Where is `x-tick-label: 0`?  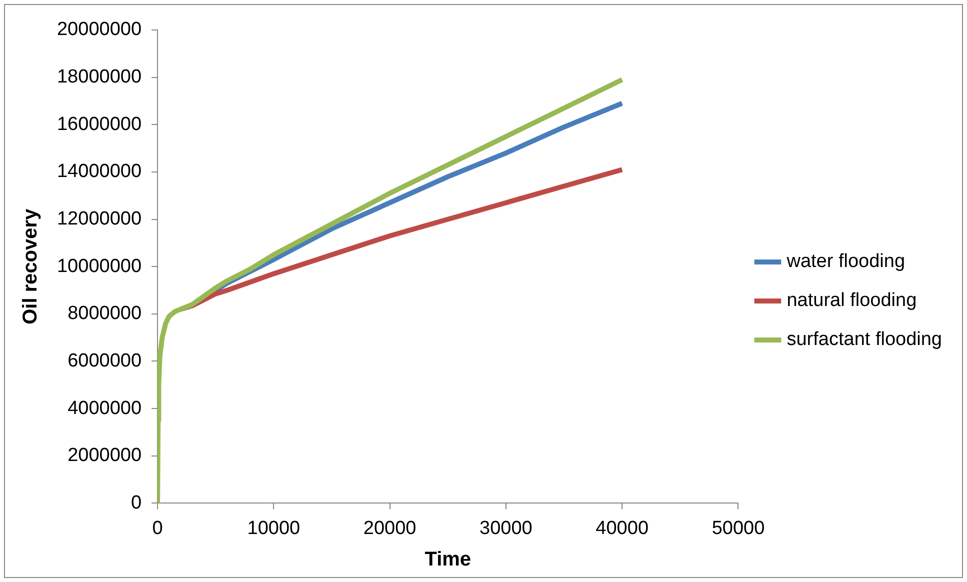 x-tick-label: 0 is located at coordinates (157, 528).